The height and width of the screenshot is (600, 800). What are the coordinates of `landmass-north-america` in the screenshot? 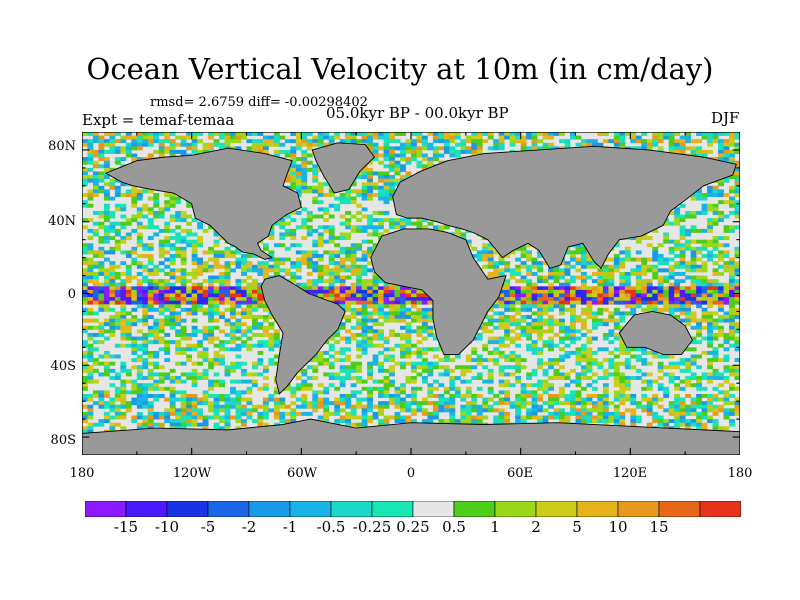 It's located at (203, 203).